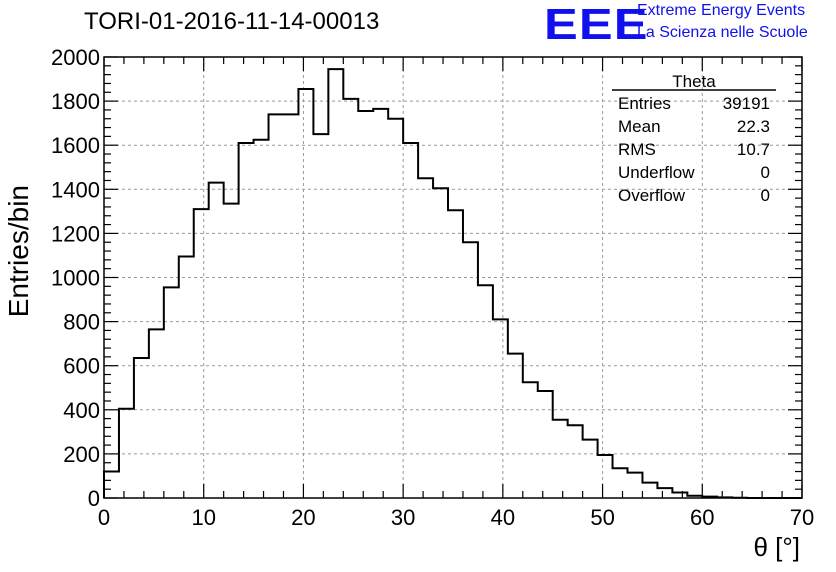 The height and width of the screenshot is (572, 836). I want to click on y-tick-label: 400, so click(81, 410).